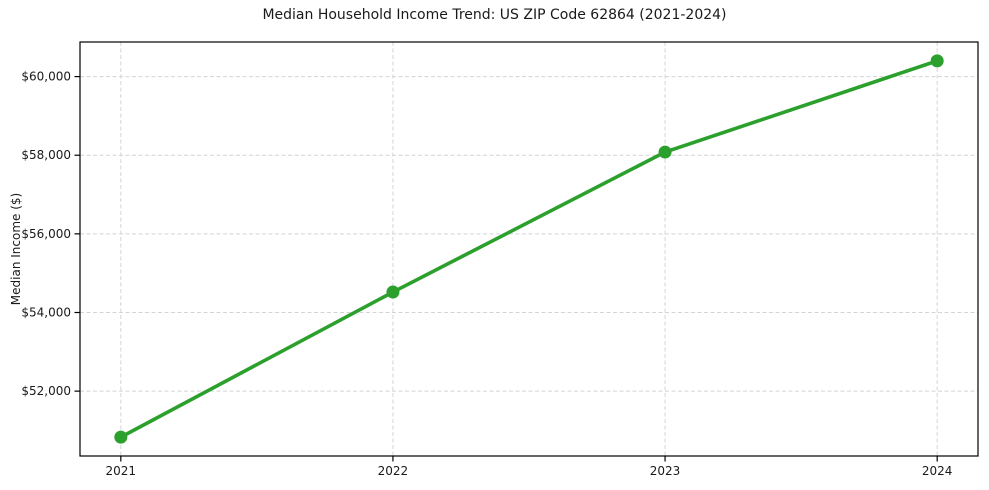  I want to click on x-tick-label: 2024, so click(937, 471).